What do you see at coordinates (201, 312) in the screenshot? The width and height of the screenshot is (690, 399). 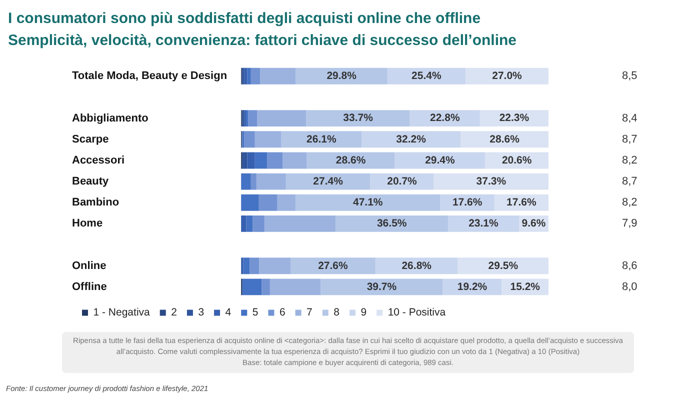 I see `legend-label: 3` at bounding box center [201, 312].